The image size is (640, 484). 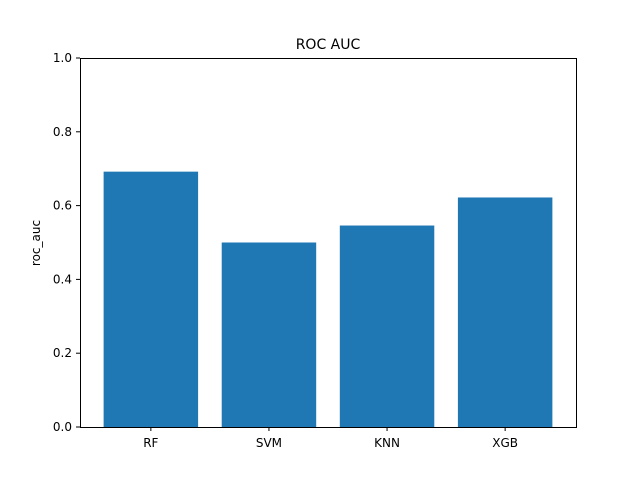 What do you see at coordinates (269, 443) in the screenshot?
I see `x-tick-label: SVM` at bounding box center [269, 443].